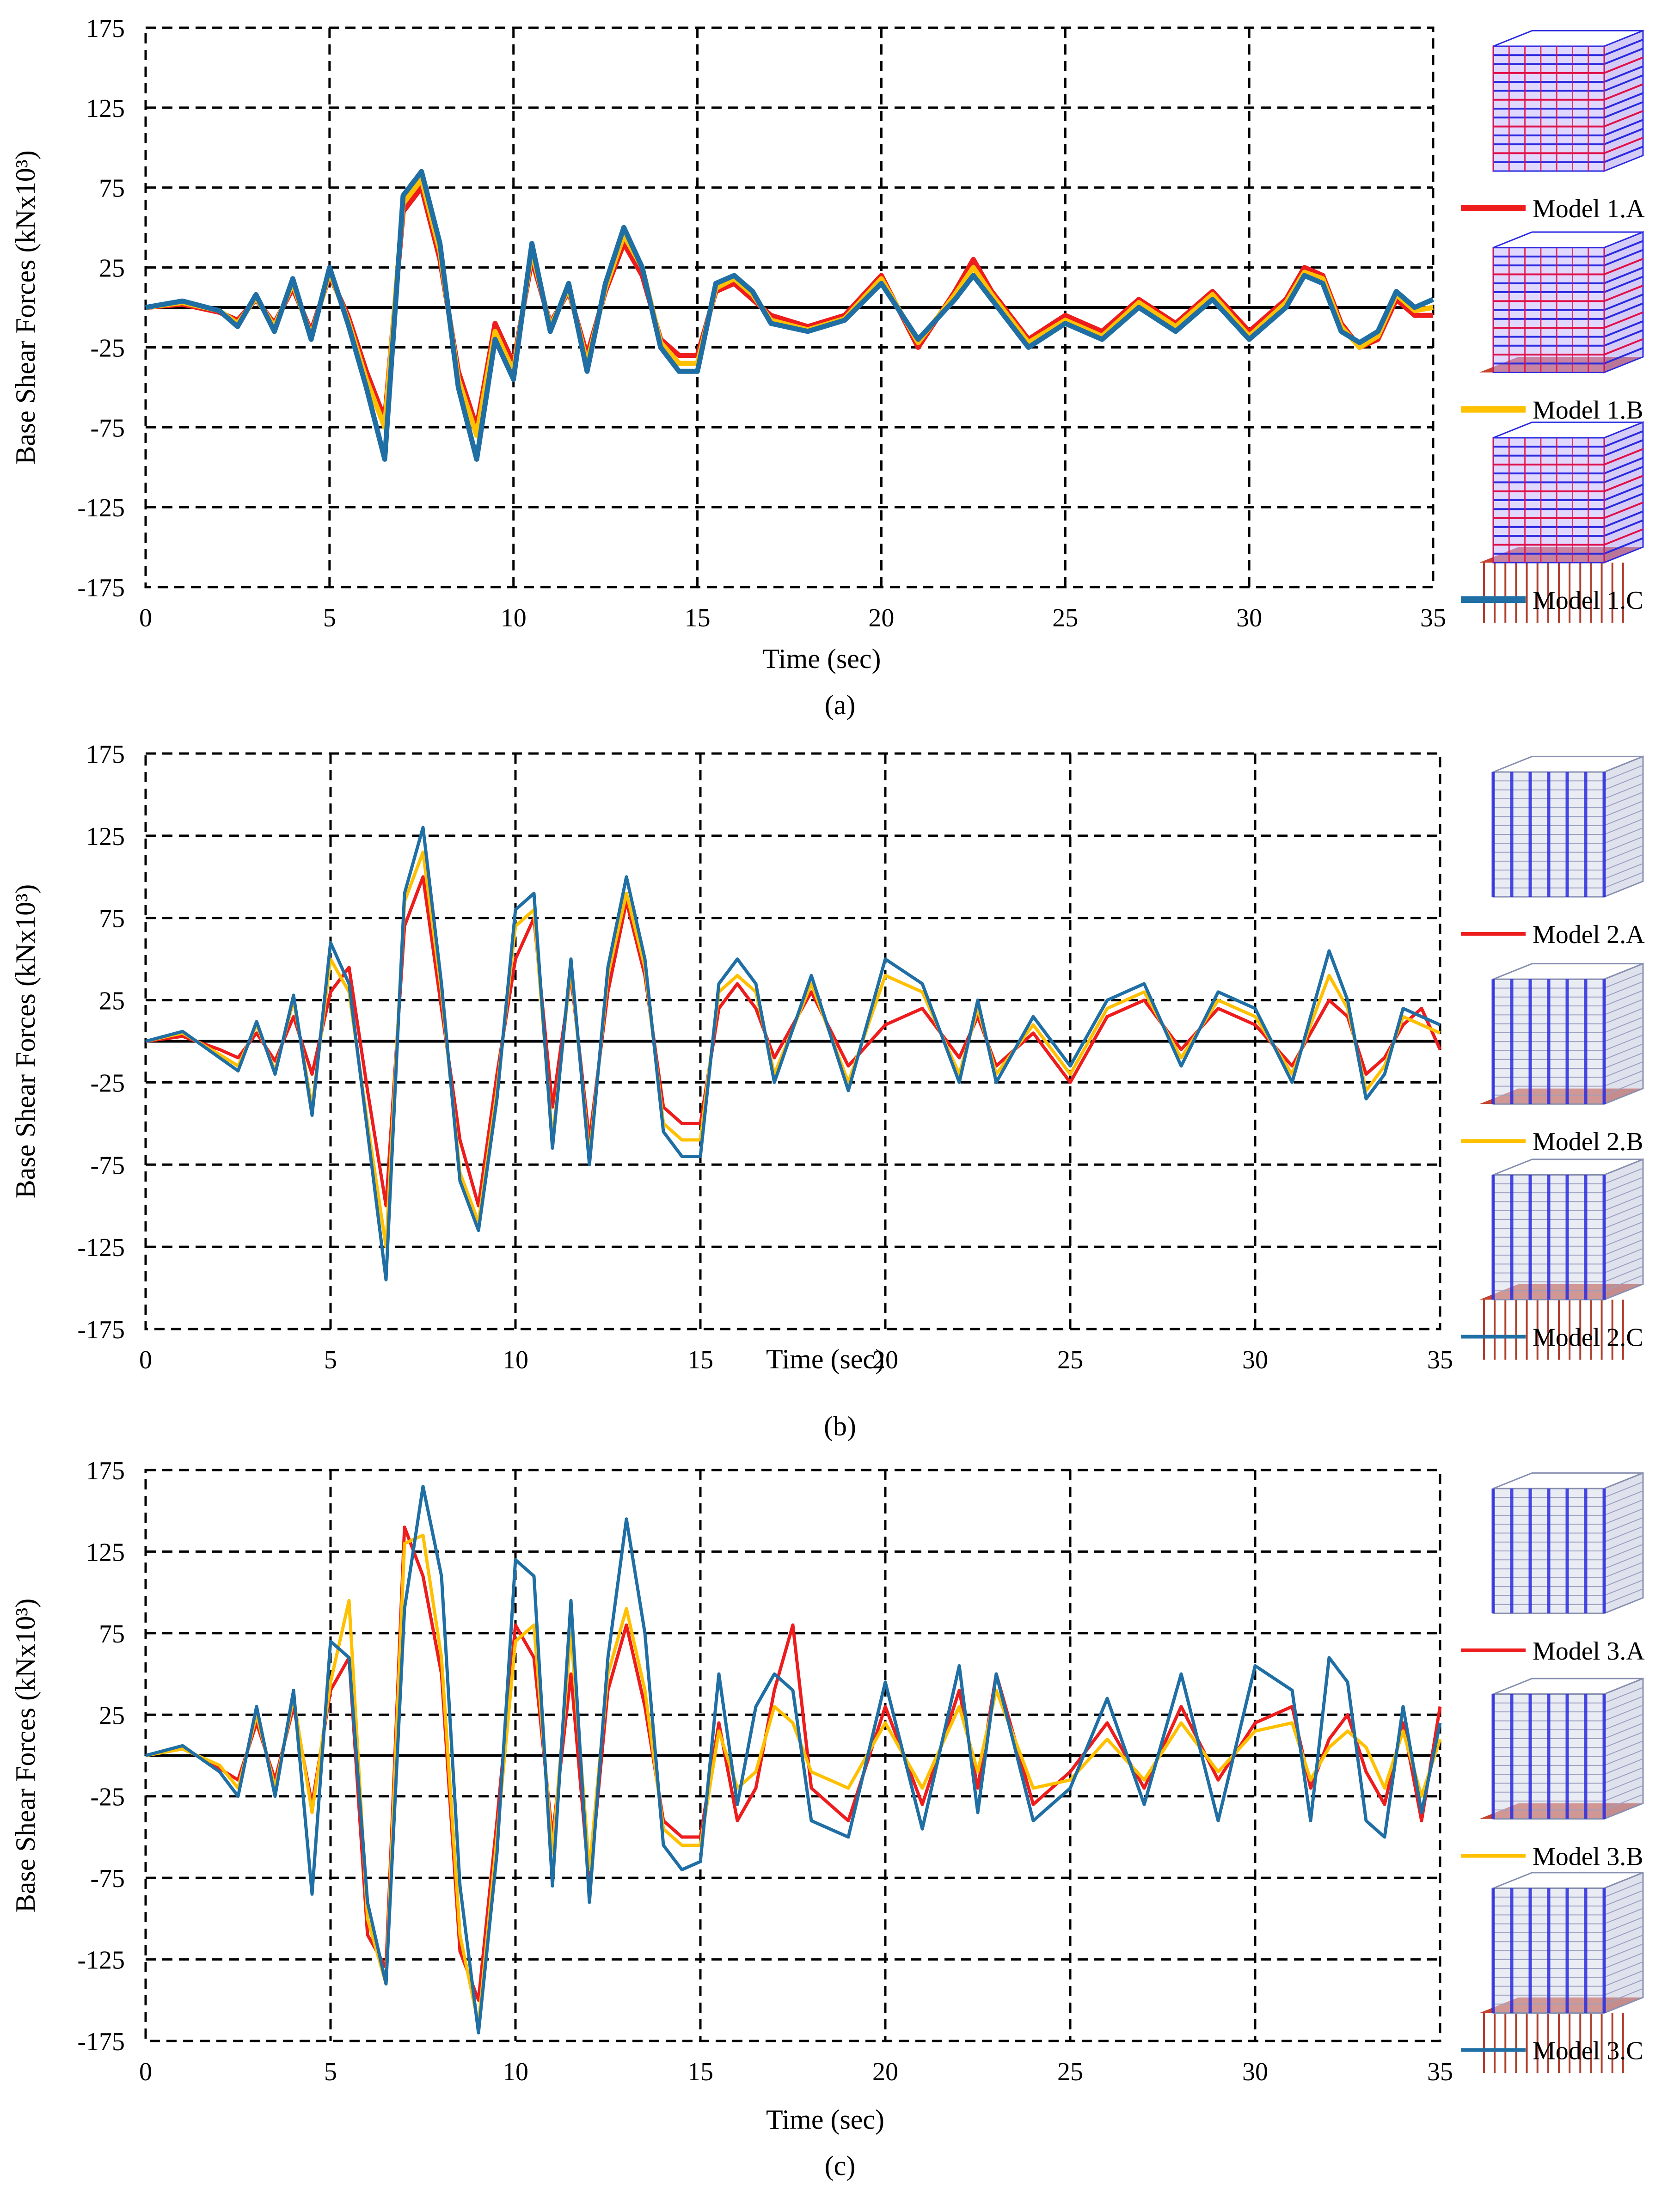  I want to click on x-tick-label: 5, so click(330, 1360).